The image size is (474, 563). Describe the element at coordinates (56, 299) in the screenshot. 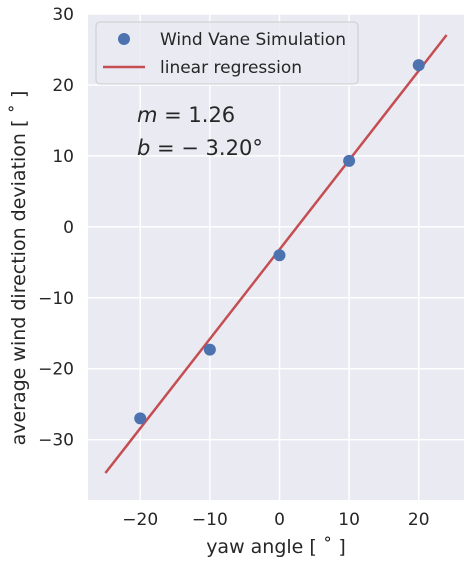

I see `y-tick-label: −10` at that location.